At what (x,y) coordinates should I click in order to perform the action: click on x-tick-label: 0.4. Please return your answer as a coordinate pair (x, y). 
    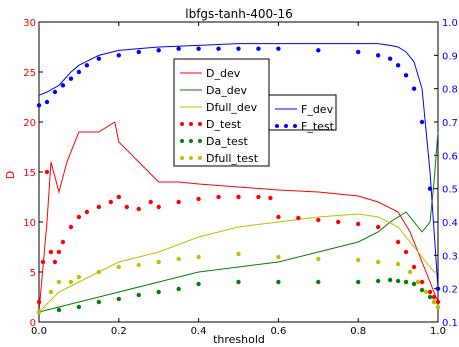
    Looking at the image, I should click on (199, 331).